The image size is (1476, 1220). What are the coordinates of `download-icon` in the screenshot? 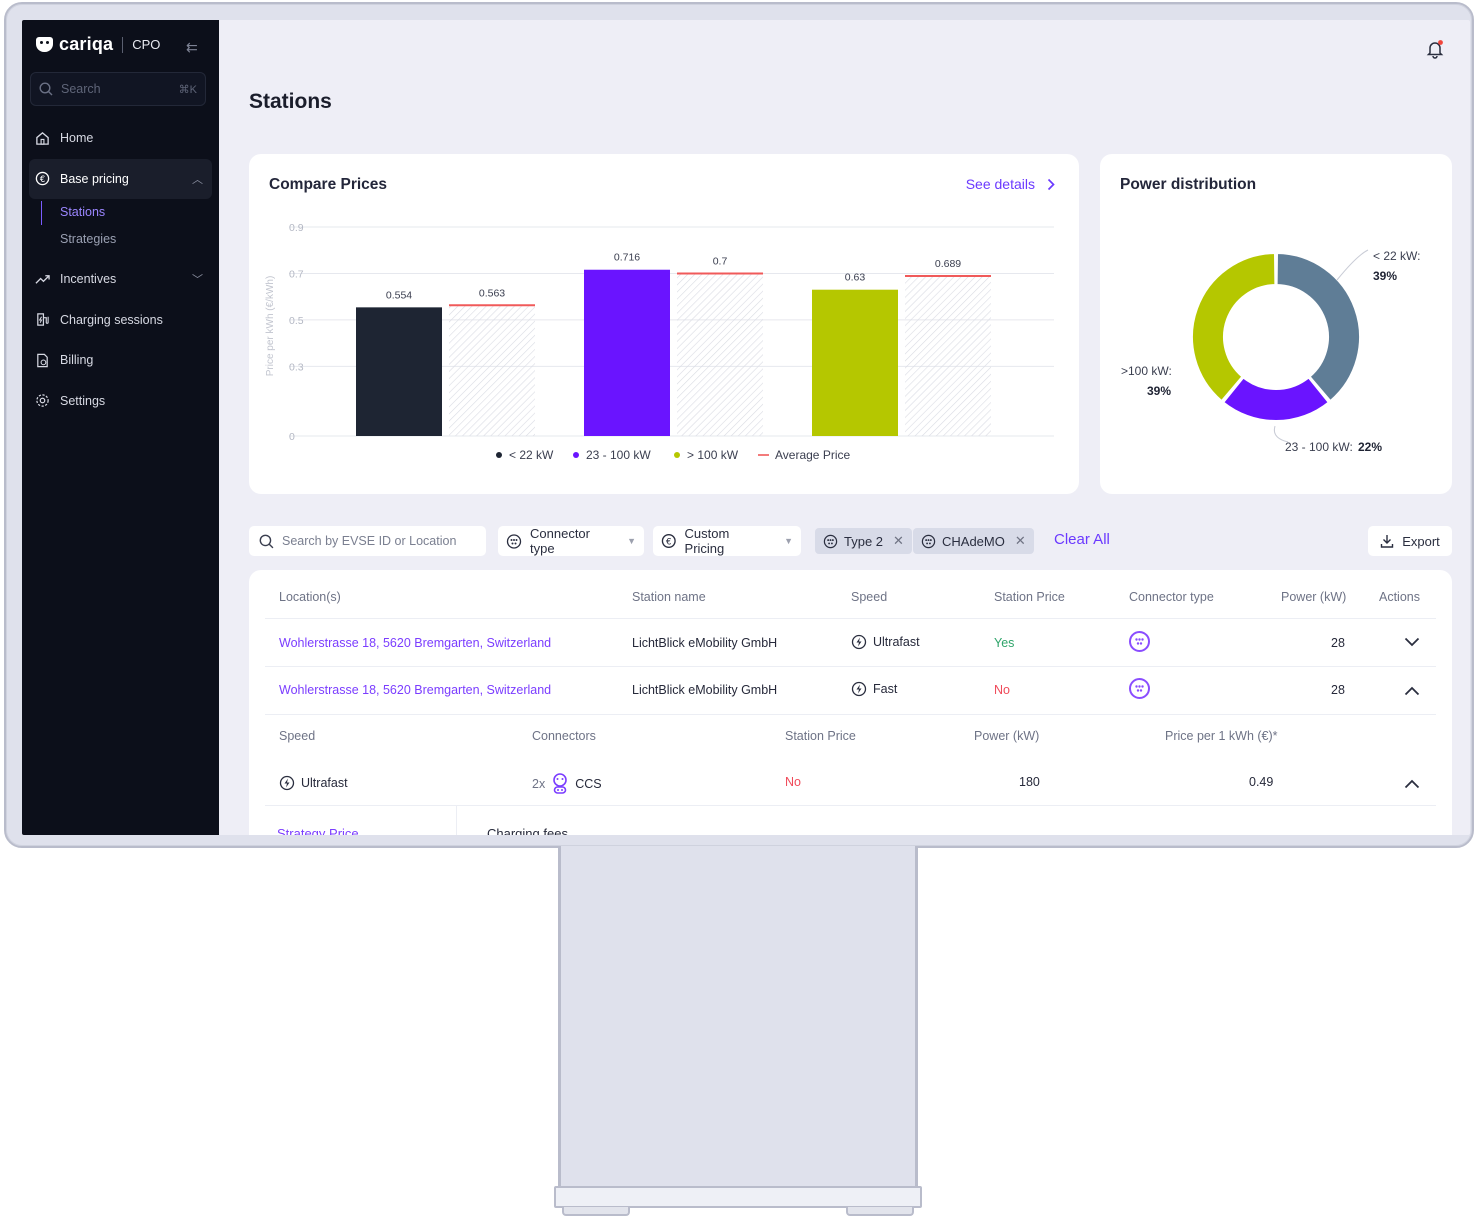 It's located at (1387, 541).